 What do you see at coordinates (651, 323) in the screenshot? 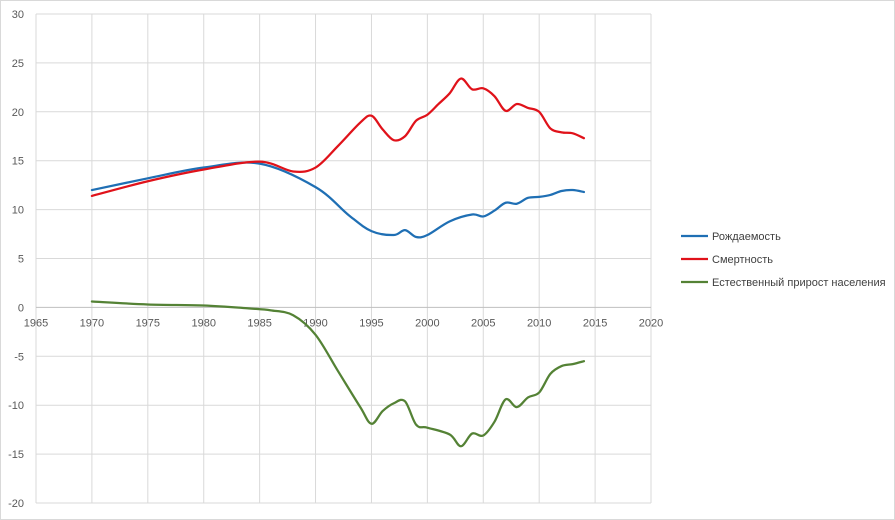
I see `x-tick-label: 2020` at bounding box center [651, 323].